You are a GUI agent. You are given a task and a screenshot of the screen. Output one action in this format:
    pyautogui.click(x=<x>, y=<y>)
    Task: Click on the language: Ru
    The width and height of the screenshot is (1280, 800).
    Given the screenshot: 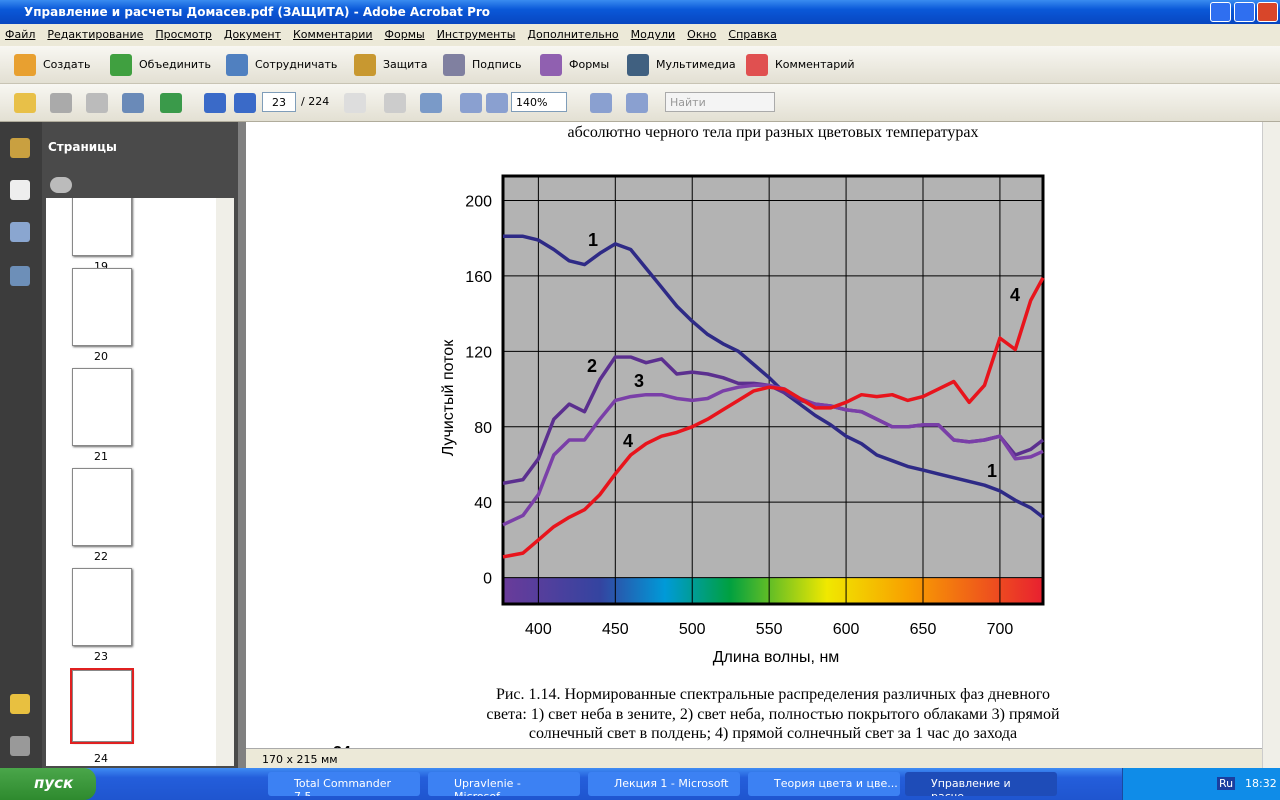 What is the action you would take?
    pyautogui.click(x=1226, y=783)
    